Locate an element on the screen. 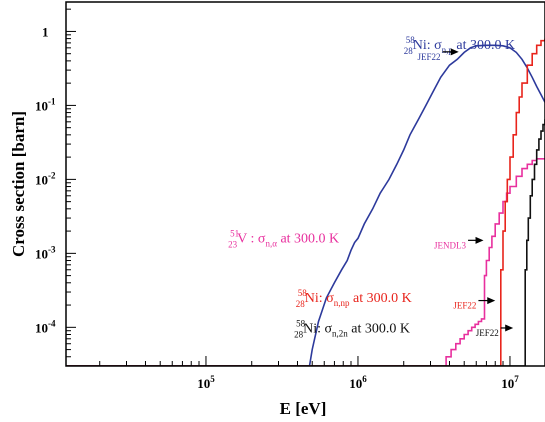 This screenshot has height=422, width=545. x-tick-label: 10⁵ is located at coordinates (206, 382).